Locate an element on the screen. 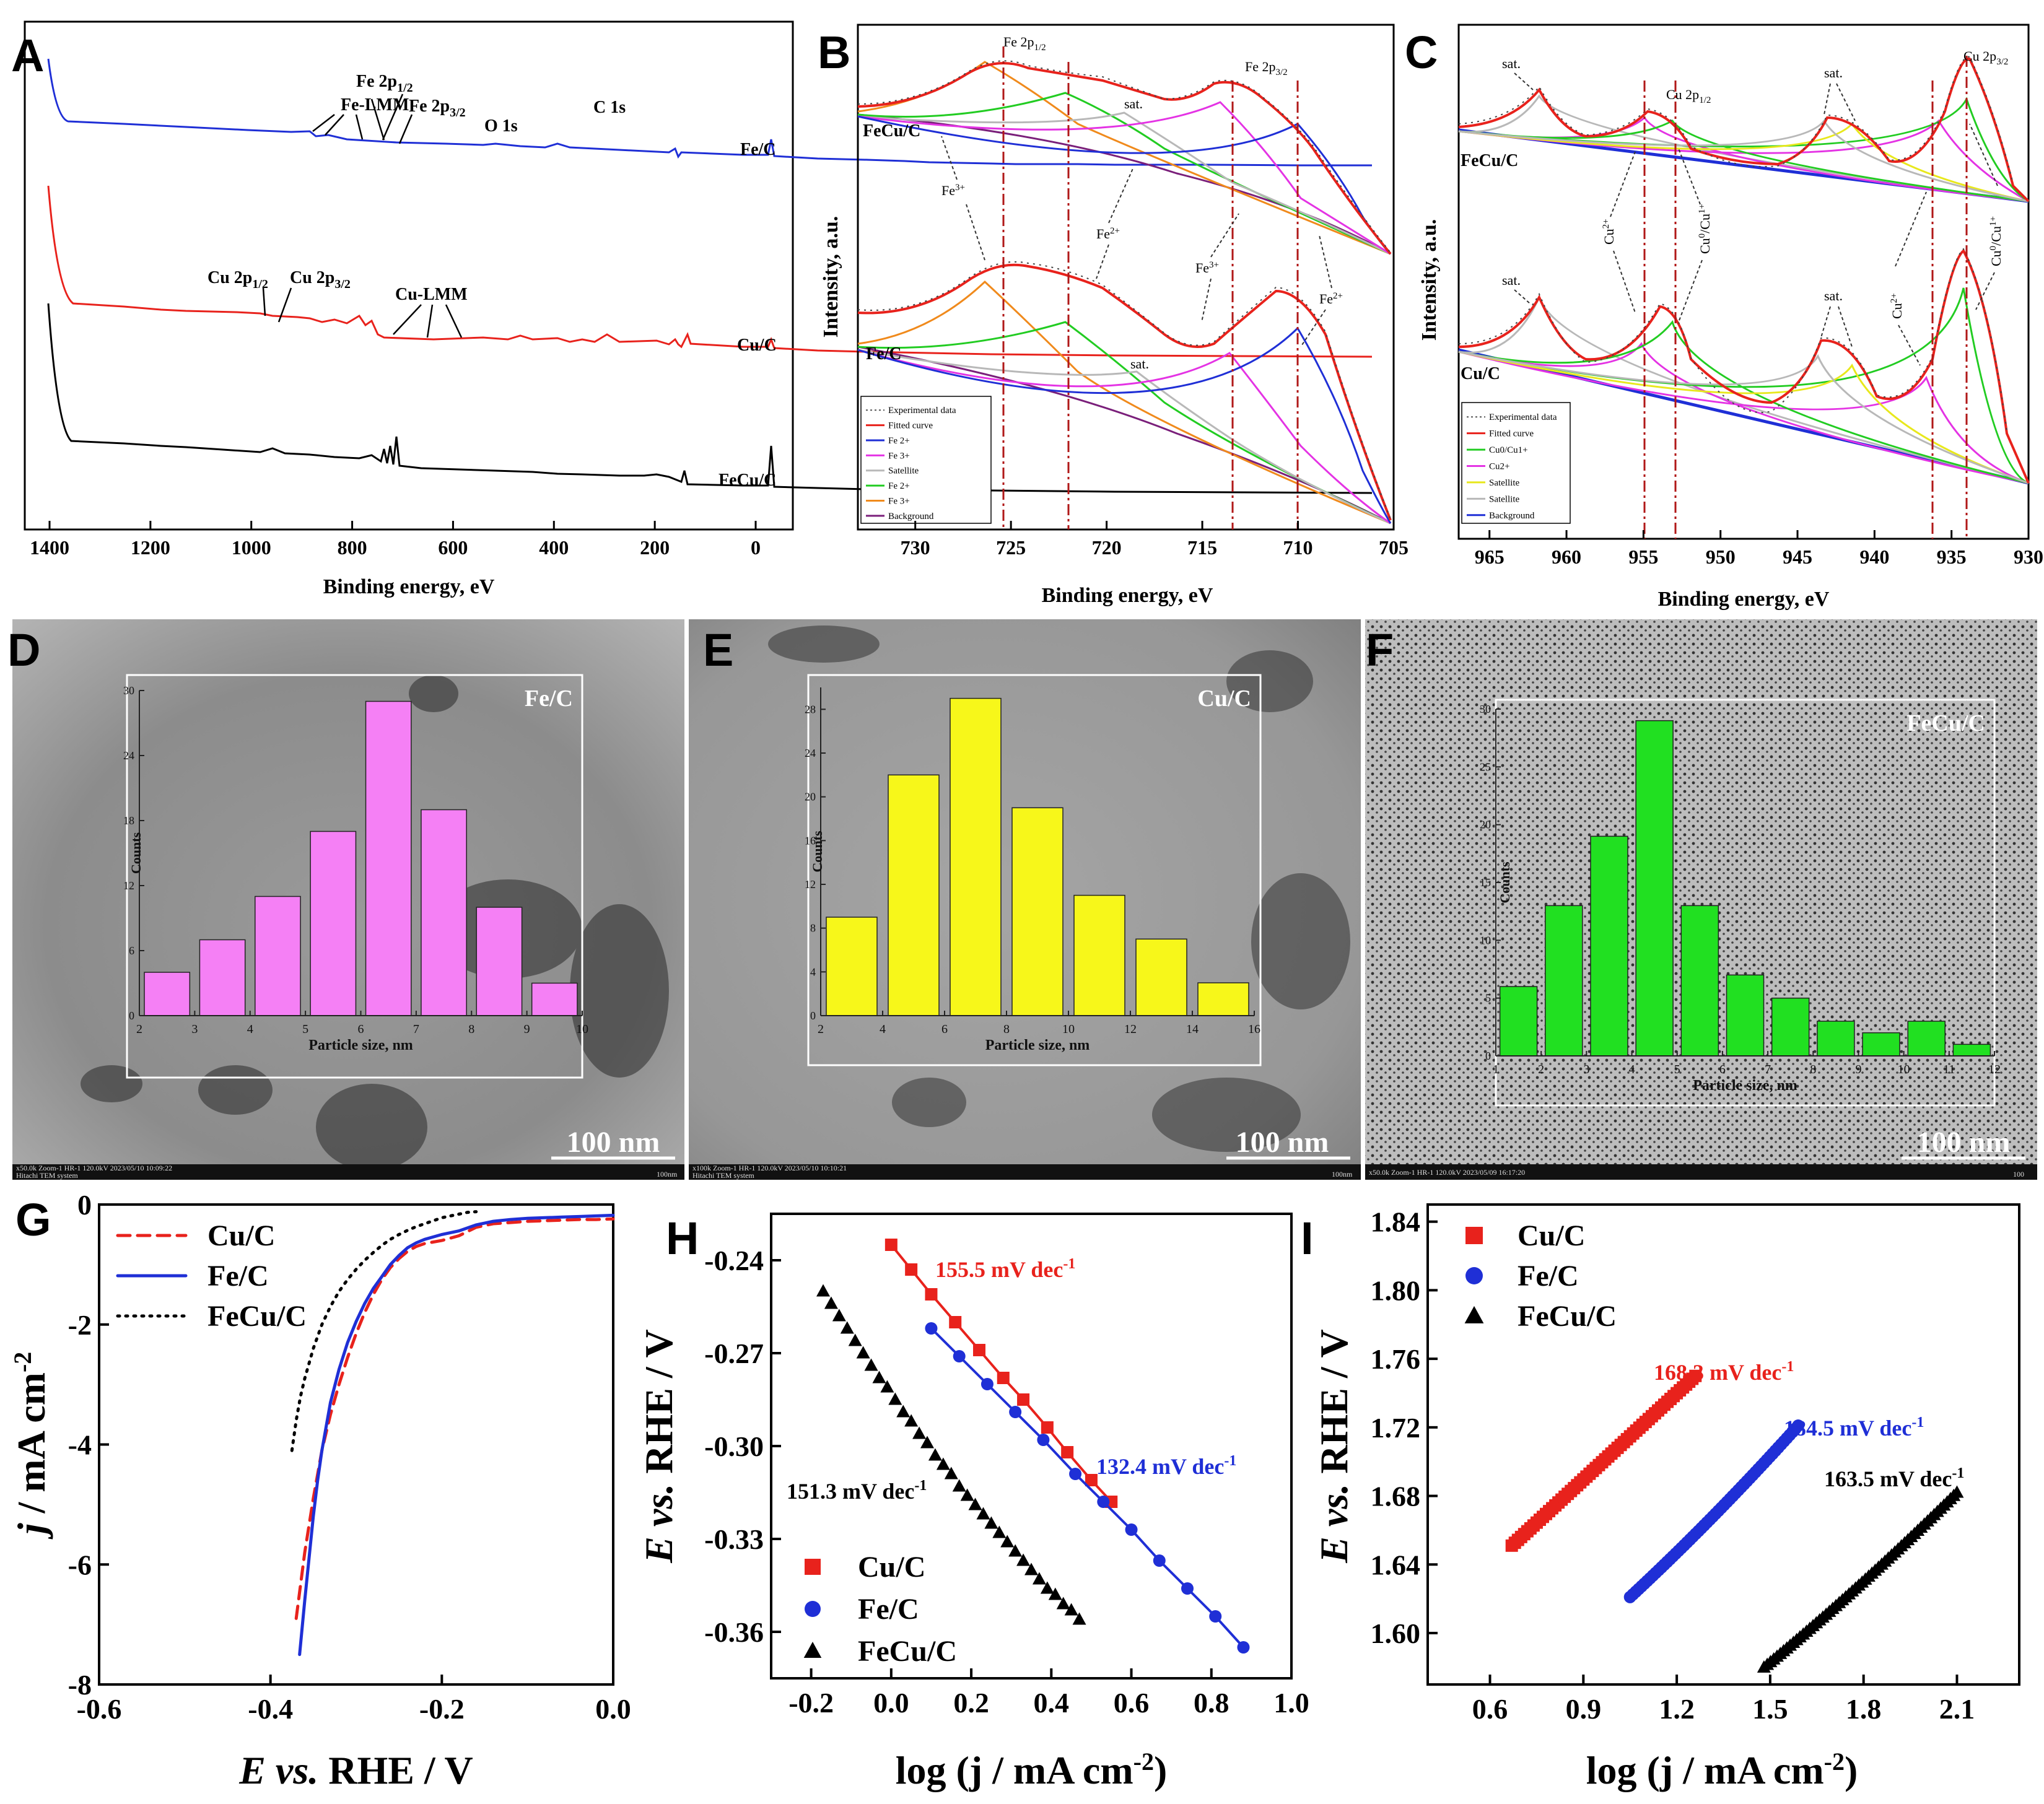 Image resolution: width=2044 pixels, height=1804 pixels. legend-entry: Fitted curve is located at coordinates (1511, 434).